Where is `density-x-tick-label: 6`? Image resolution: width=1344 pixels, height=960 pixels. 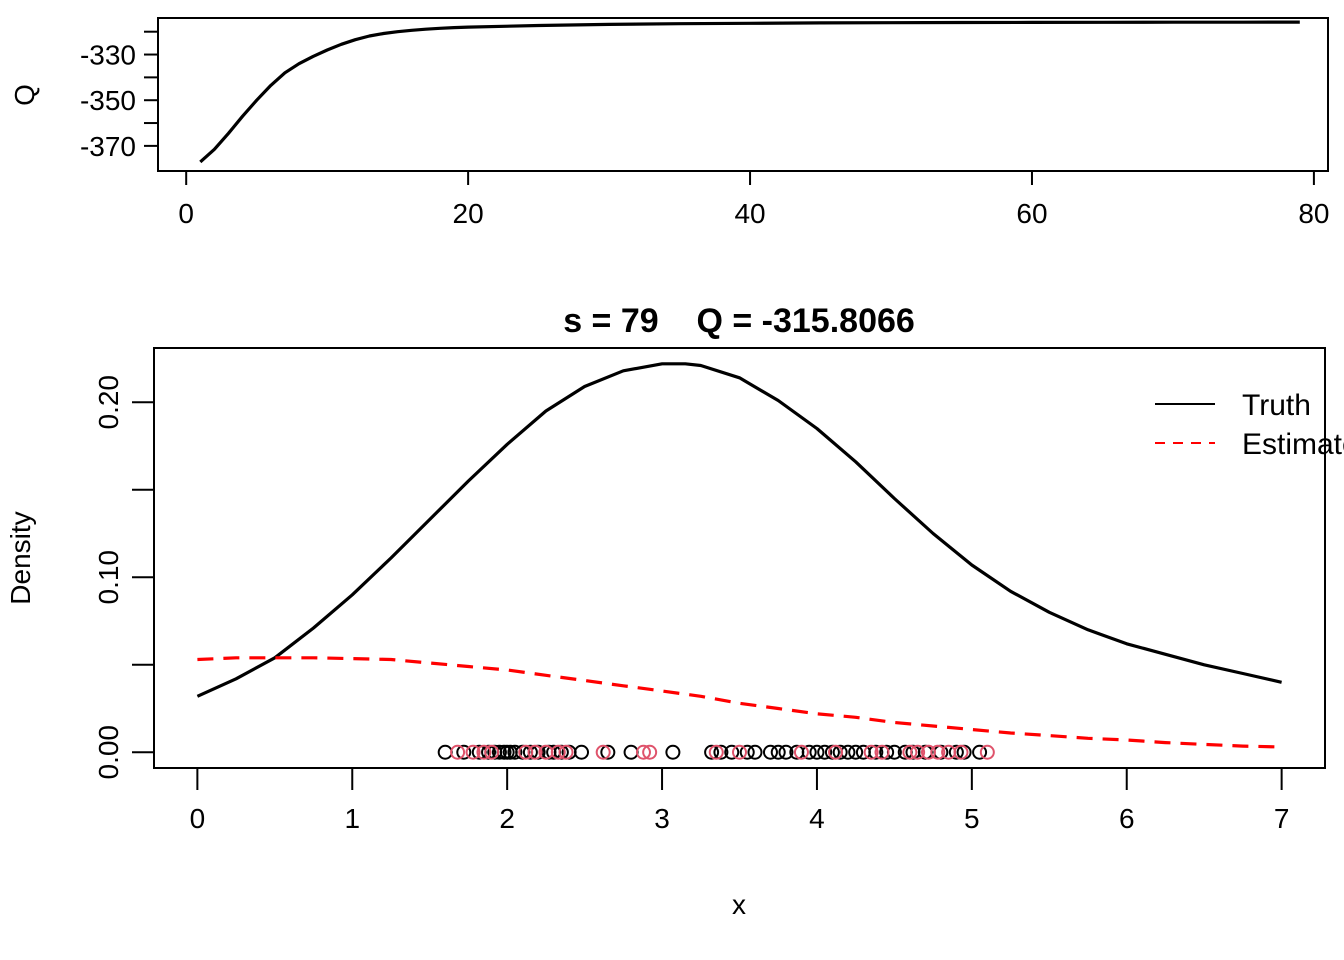 density-x-tick-label: 6 is located at coordinates (1127, 818).